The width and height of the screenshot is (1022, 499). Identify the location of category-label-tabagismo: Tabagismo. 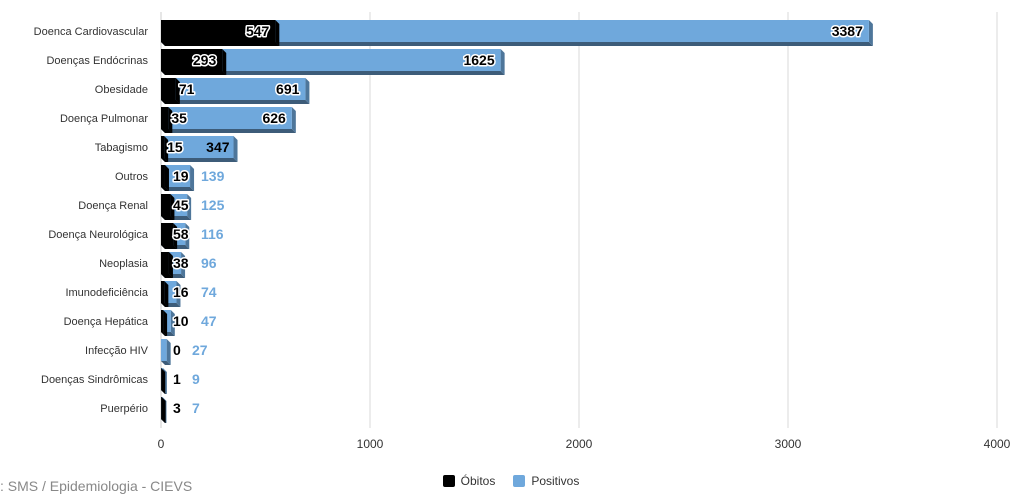
(121, 148).